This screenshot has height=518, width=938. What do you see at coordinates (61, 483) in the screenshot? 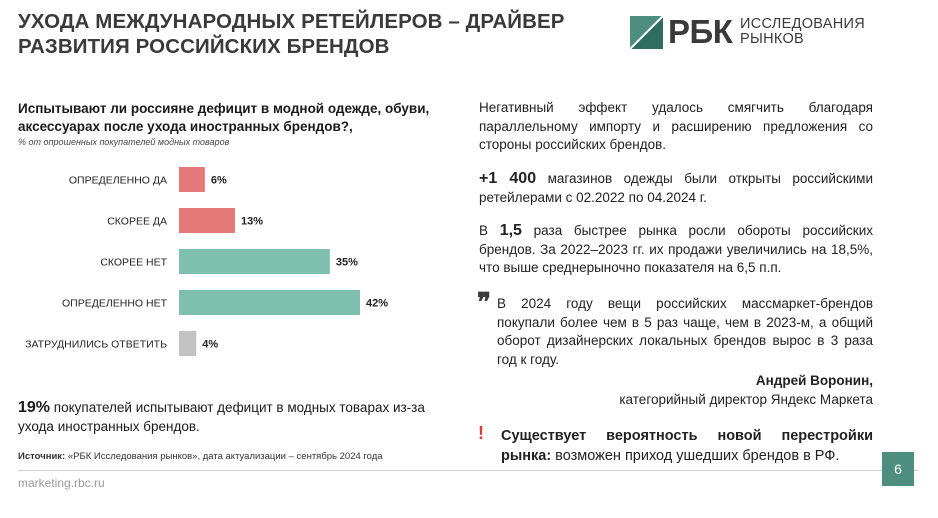
I see `footer-url: marketing.rbc.ru` at bounding box center [61, 483].